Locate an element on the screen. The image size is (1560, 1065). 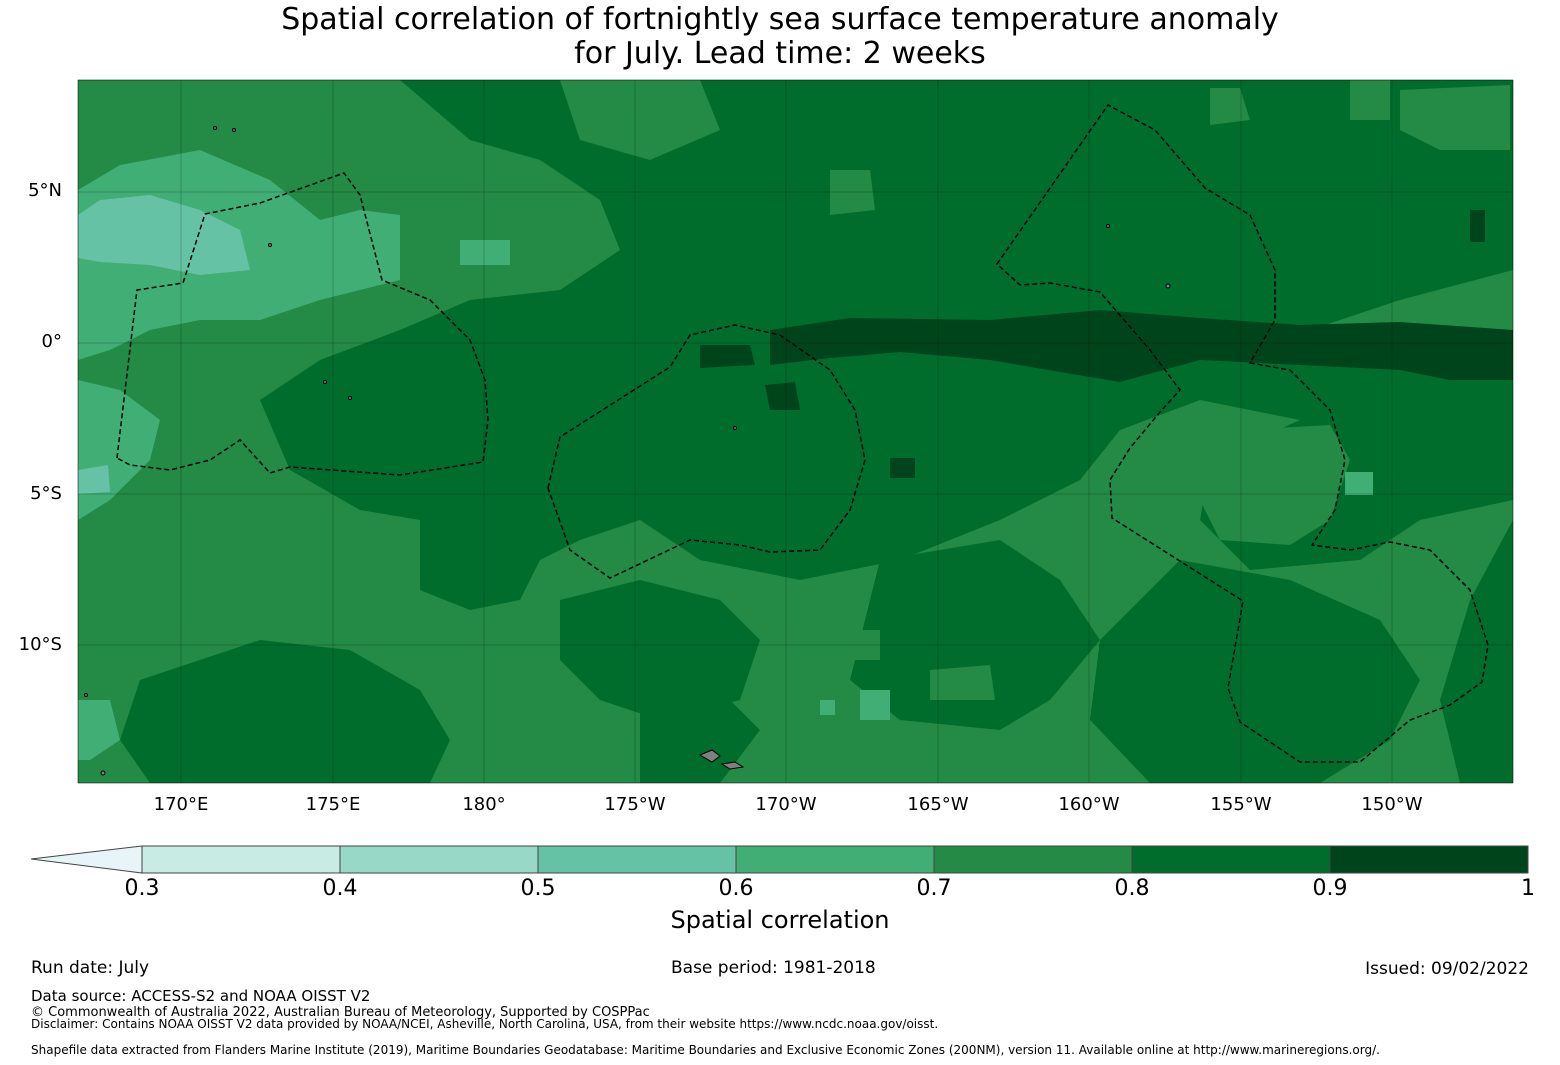
colorbar-bin-0.5-0.6 is located at coordinates (637, 859).